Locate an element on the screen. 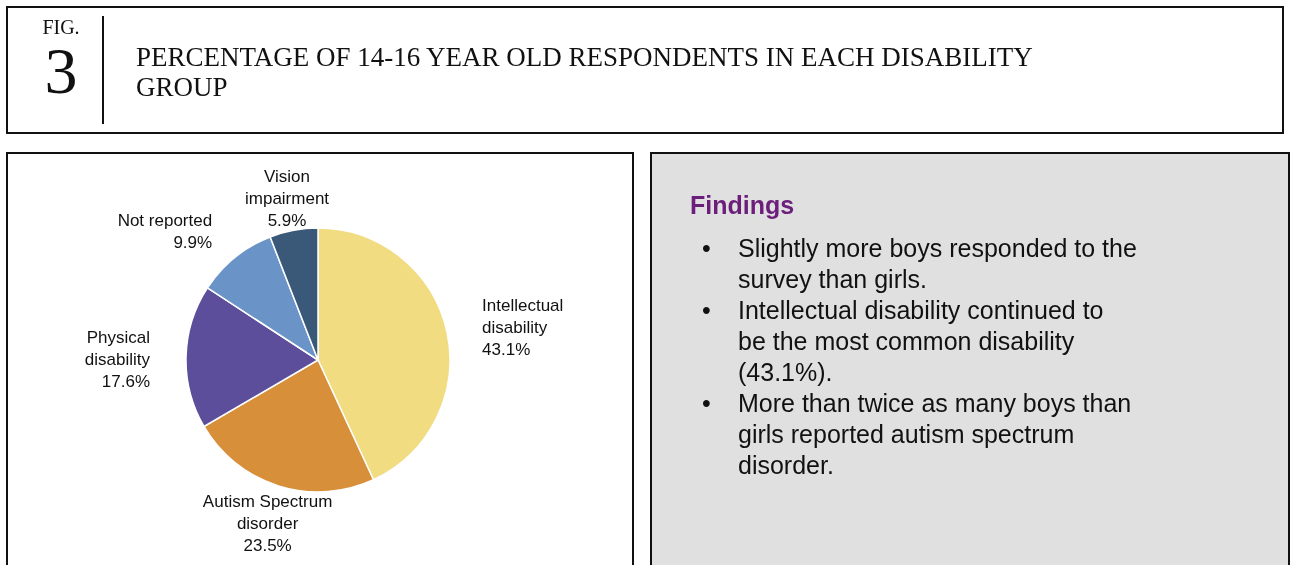 The image size is (1290, 565). text: • Intellectual disability continued to be the most common disability (43.1%). is located at coordinates (903, 341).